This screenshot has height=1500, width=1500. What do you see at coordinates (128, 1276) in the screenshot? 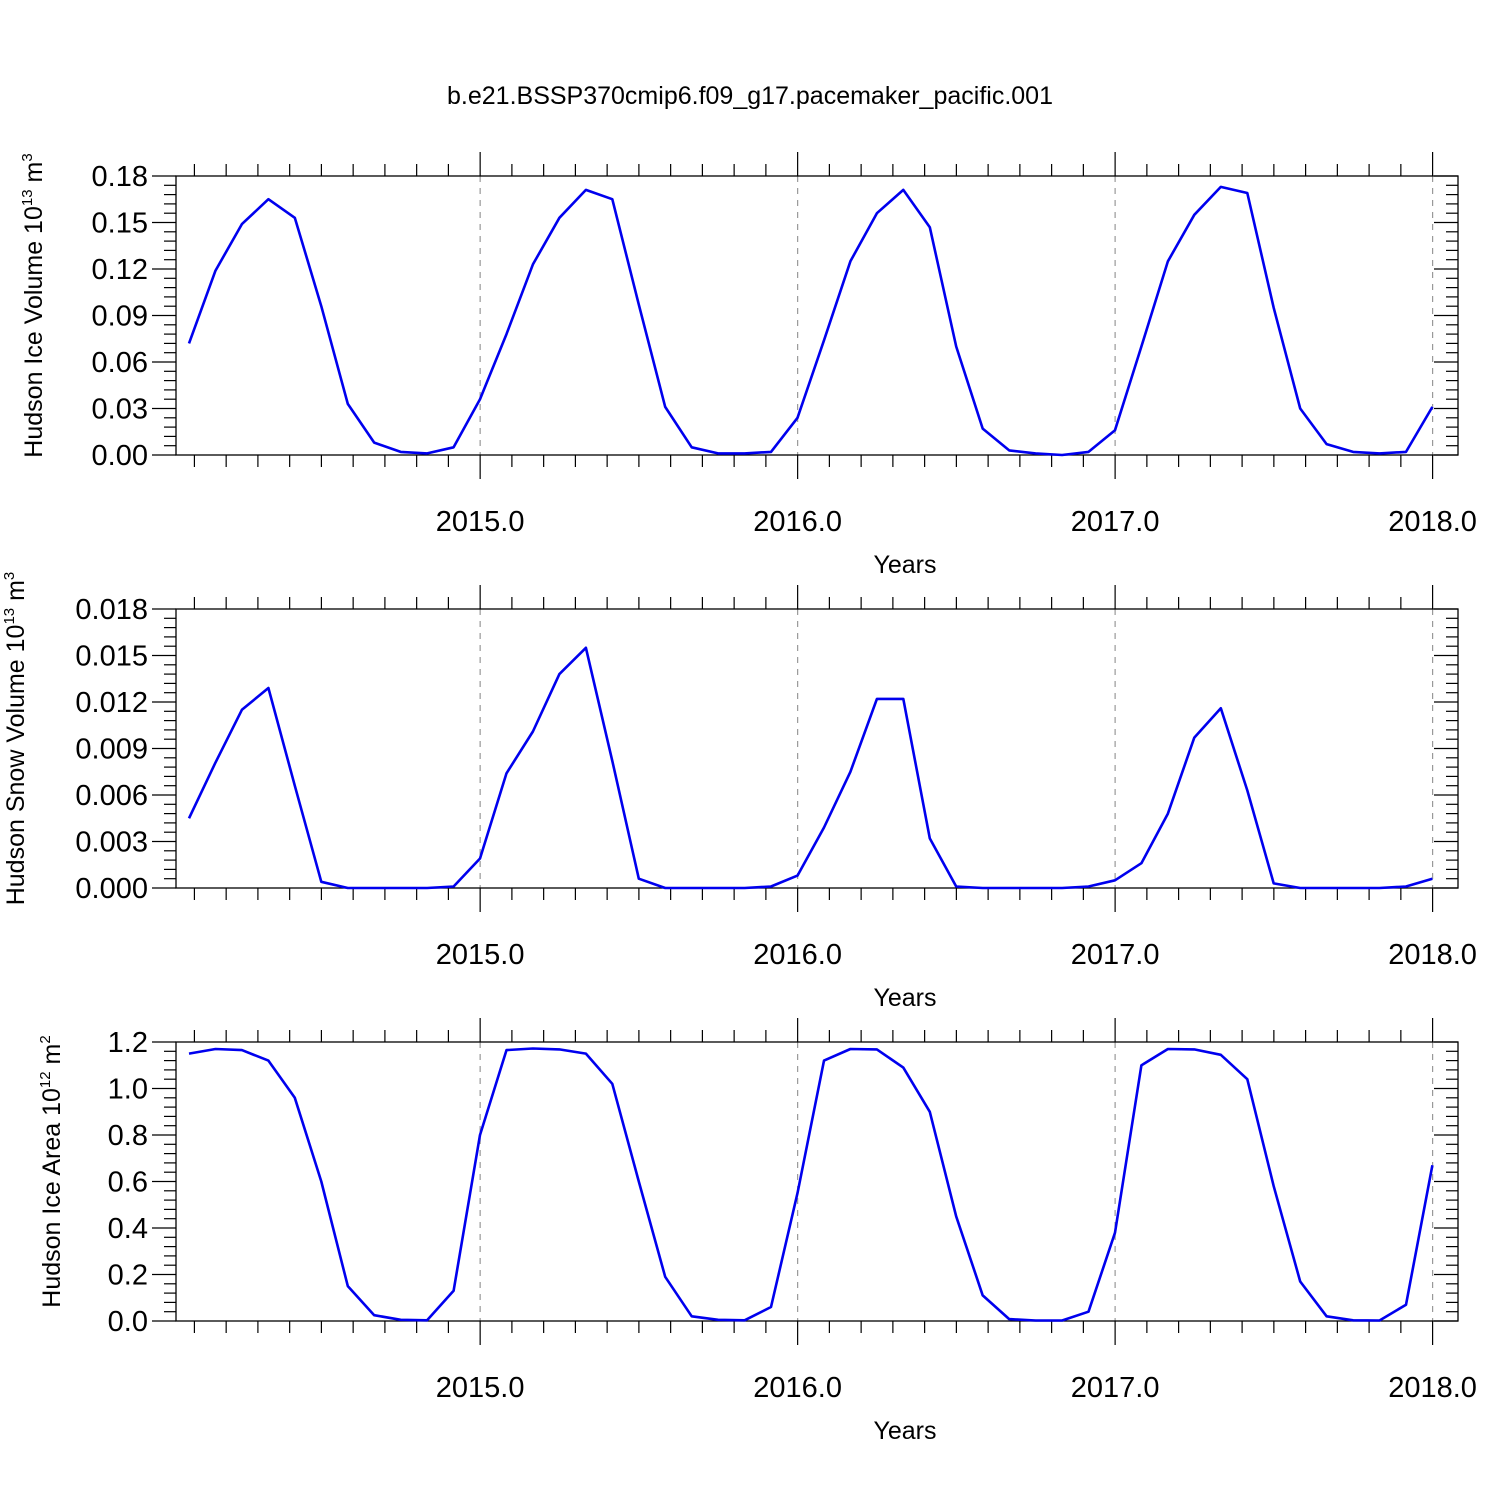
I see `y-tick-label: 0.2` at bounding box center [128, 1276].